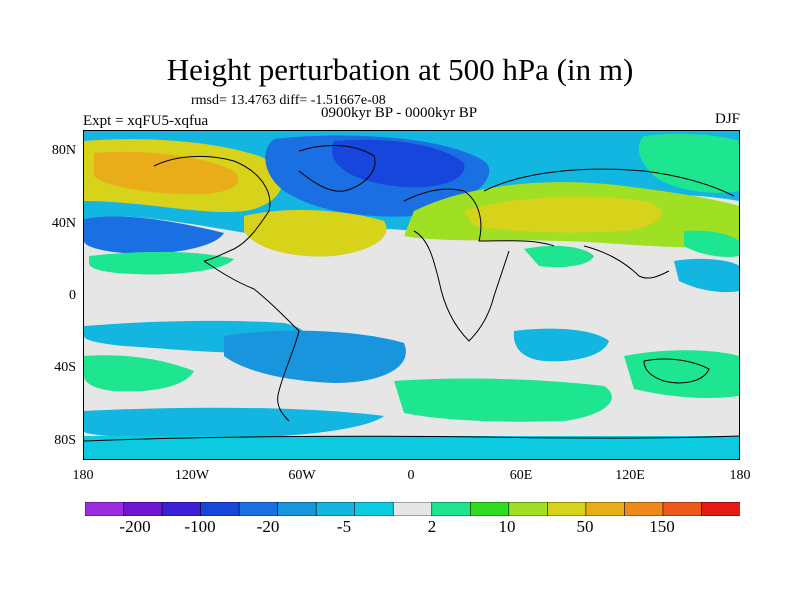  Describe the element at coordinates (503, 400) in the screenshot. I see `anomaly-positive-southern-ocean` at that location.